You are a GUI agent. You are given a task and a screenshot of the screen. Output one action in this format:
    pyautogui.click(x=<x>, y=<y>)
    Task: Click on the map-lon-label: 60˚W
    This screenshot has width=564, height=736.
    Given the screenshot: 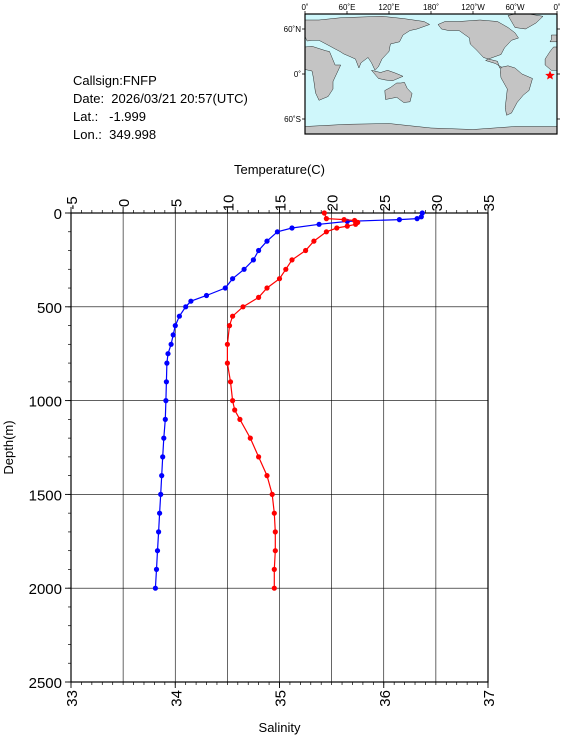 What is the action you would take?
    pyautogui.click(x=515, y=7)
    